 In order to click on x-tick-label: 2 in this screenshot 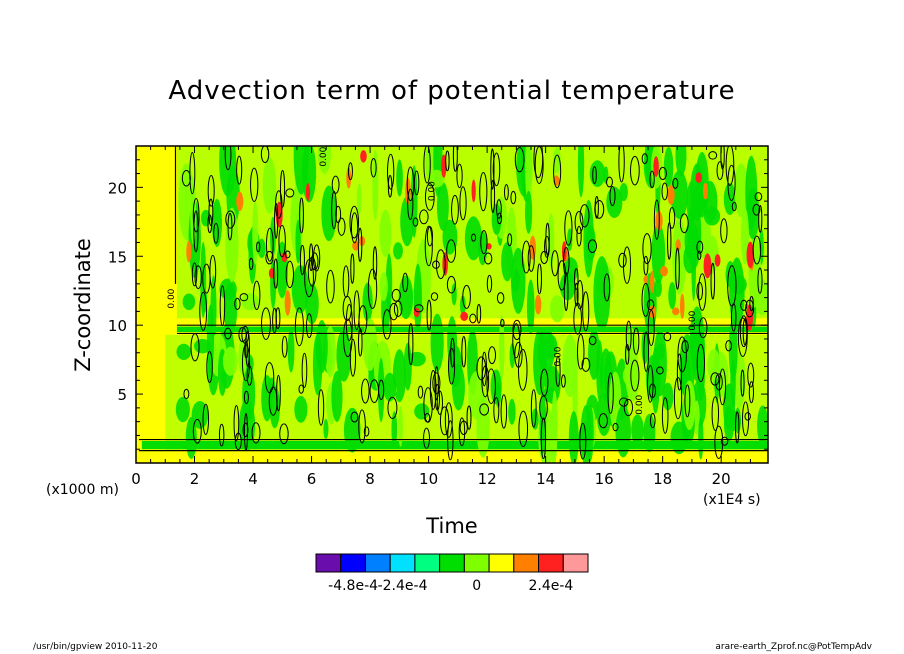, I will do `click(195, 479)`.